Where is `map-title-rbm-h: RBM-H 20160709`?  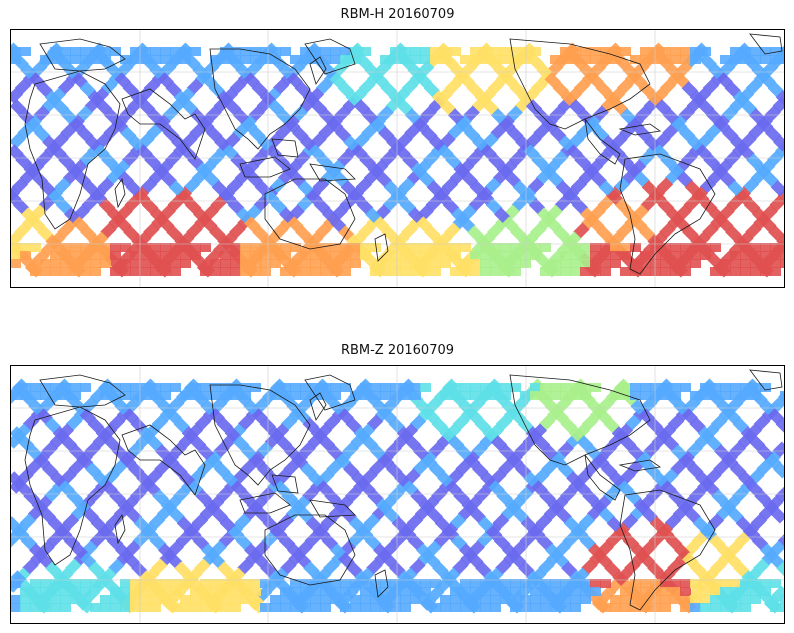 map-title-rbm-h: RBM-H 20160709 is located at coordinates (397, 14).